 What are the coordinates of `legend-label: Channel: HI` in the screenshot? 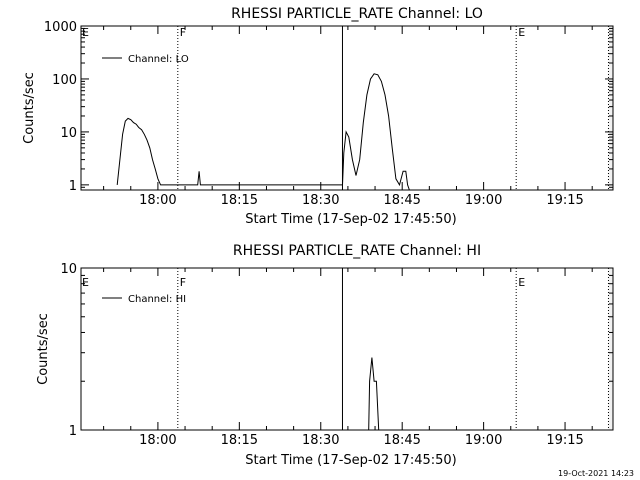 It's located at (157, 299).